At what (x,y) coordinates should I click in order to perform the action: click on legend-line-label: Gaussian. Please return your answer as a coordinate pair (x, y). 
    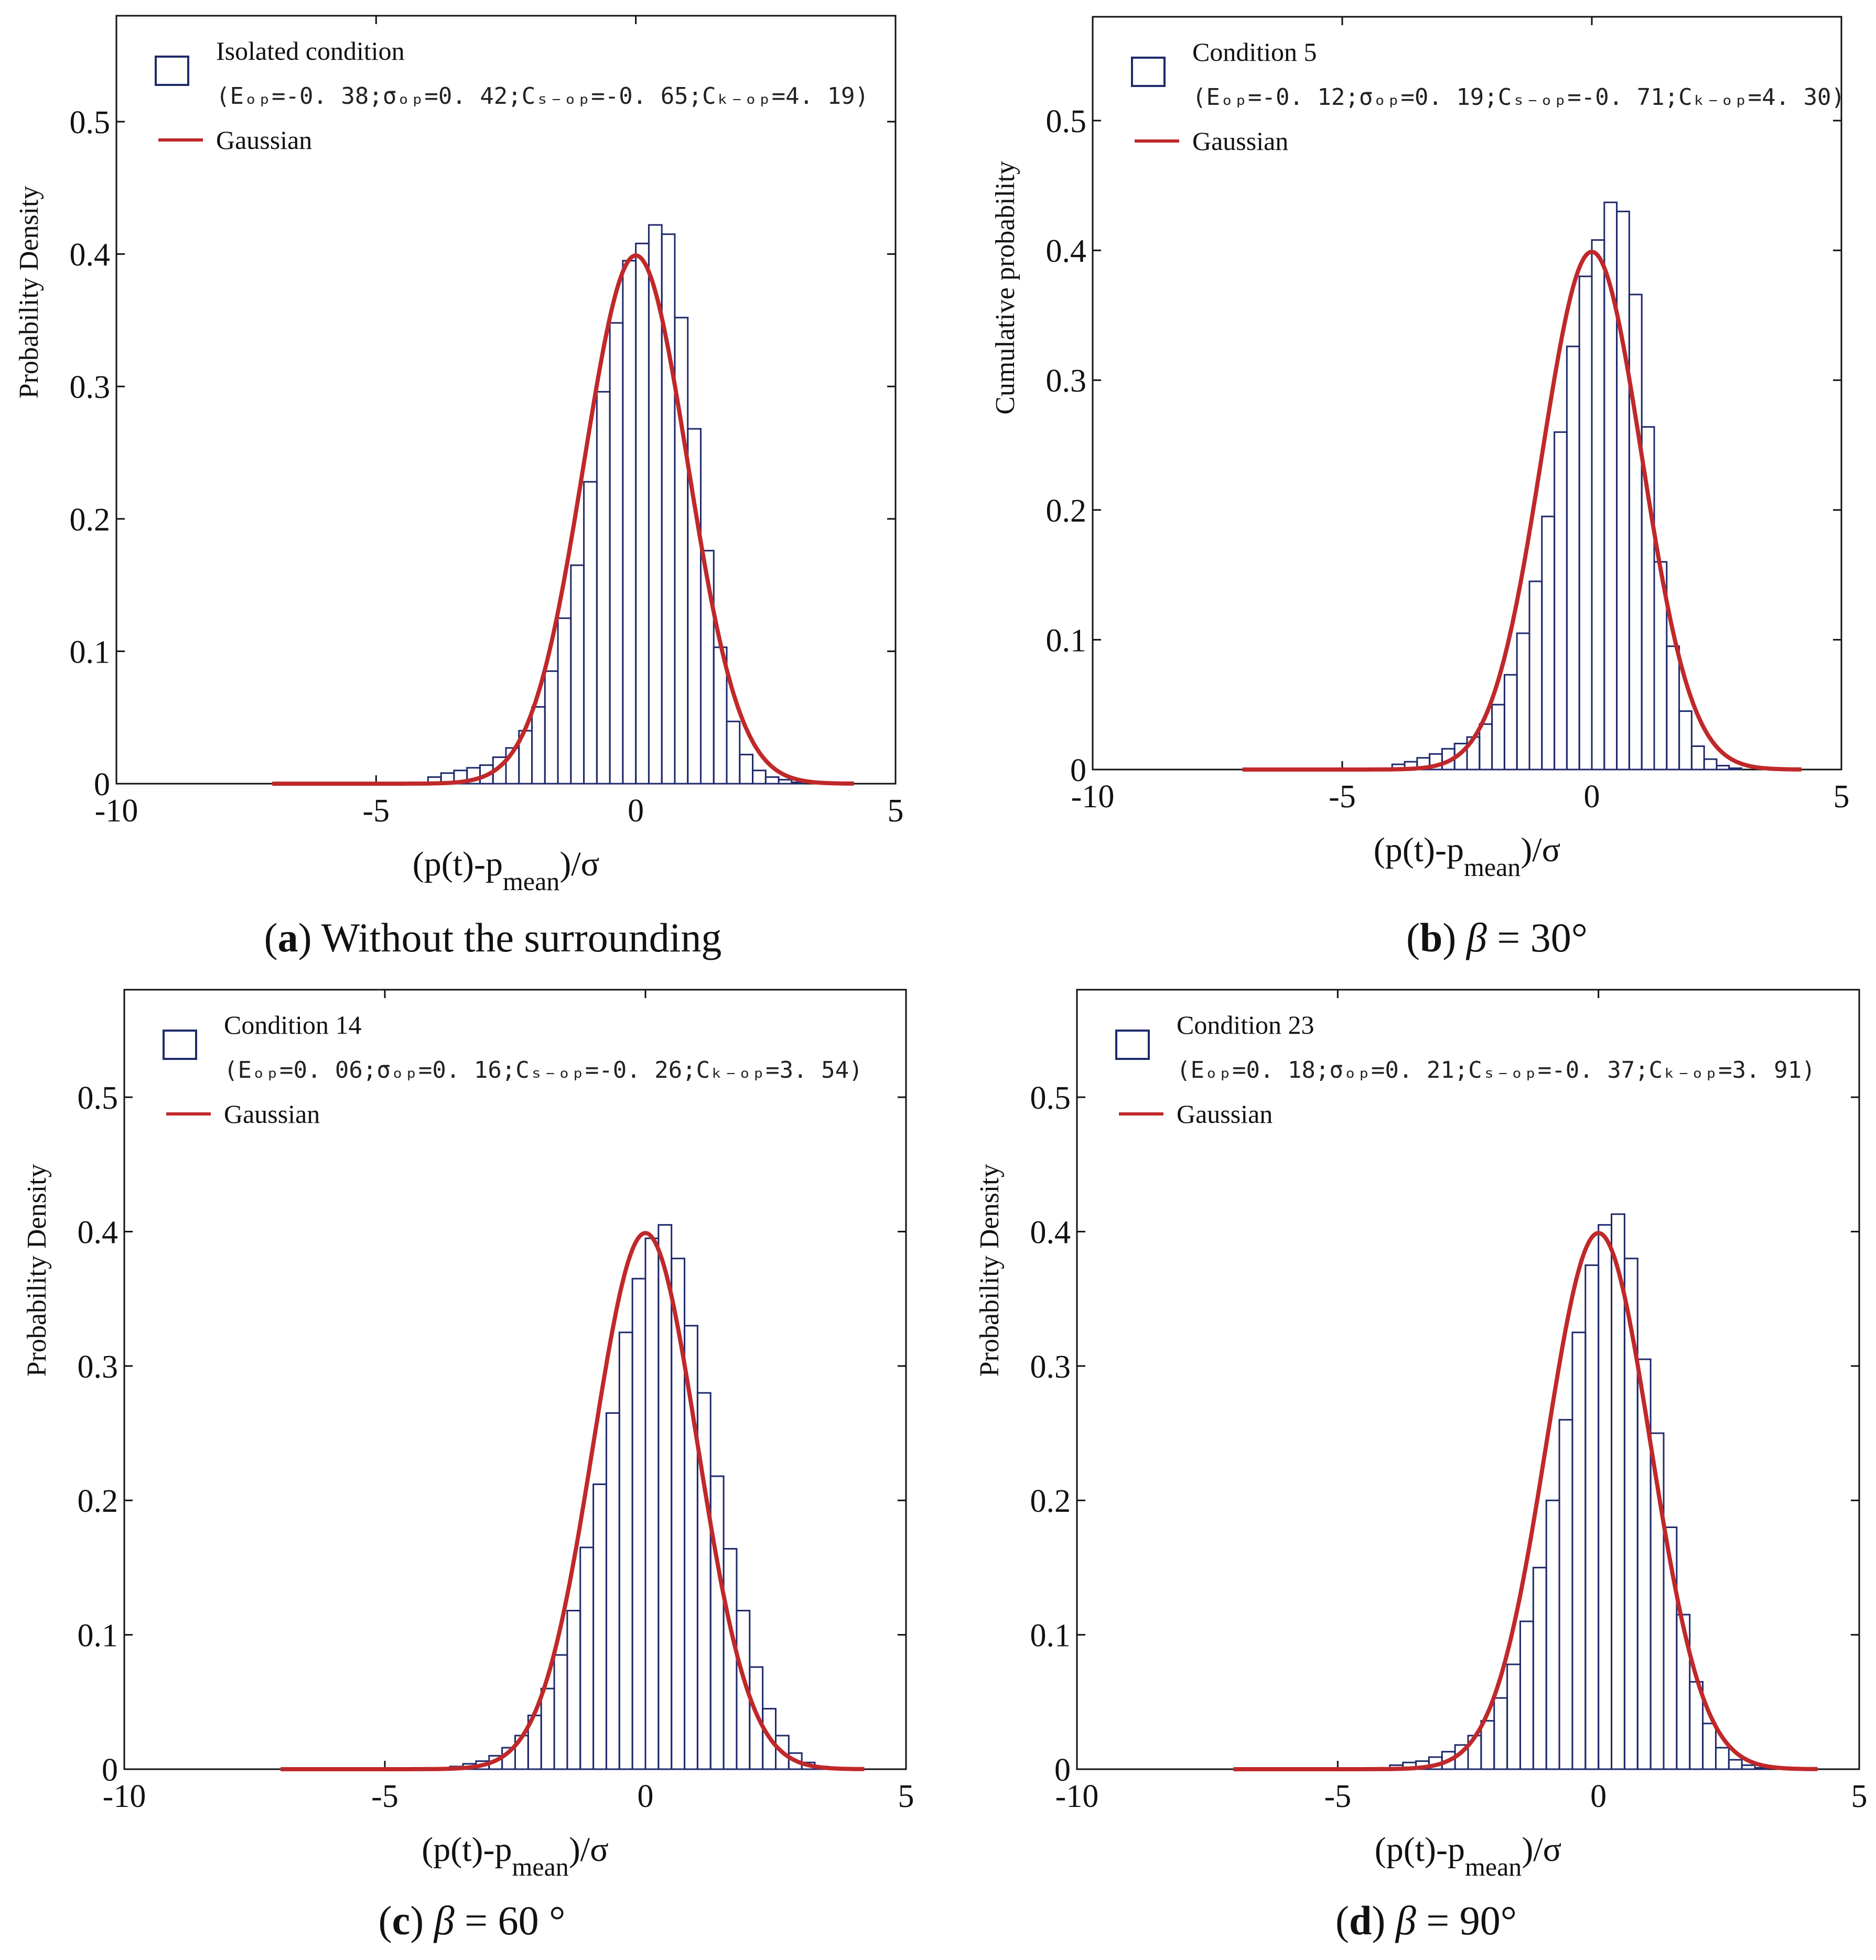
    Looking at the image, I should click on (264, 140).